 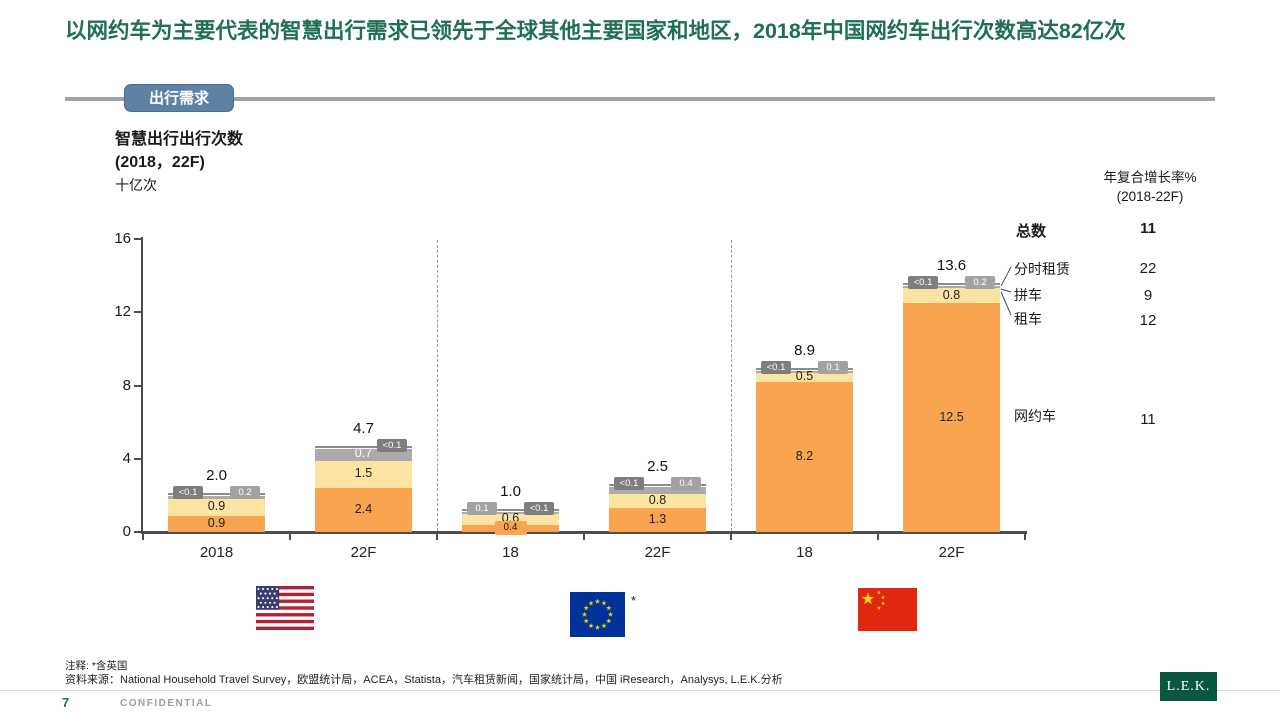 I want to click on bar-total-label: 2.0, so click(x=216, y=476).